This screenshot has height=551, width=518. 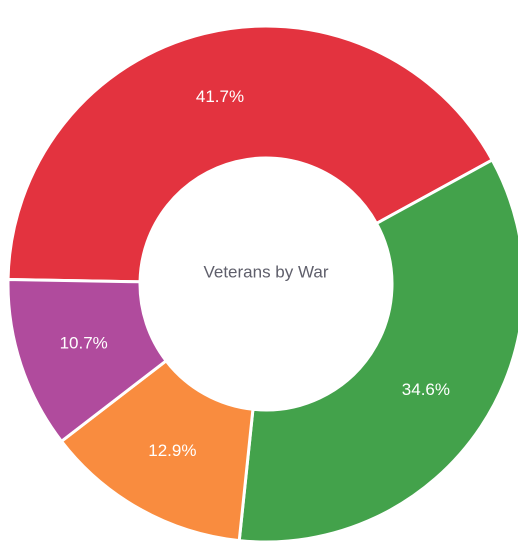 What do you see at coordinates (265, 271) in the screenshot?
I see `chart-title: Veterans by War` at bounding box center [265, 271].